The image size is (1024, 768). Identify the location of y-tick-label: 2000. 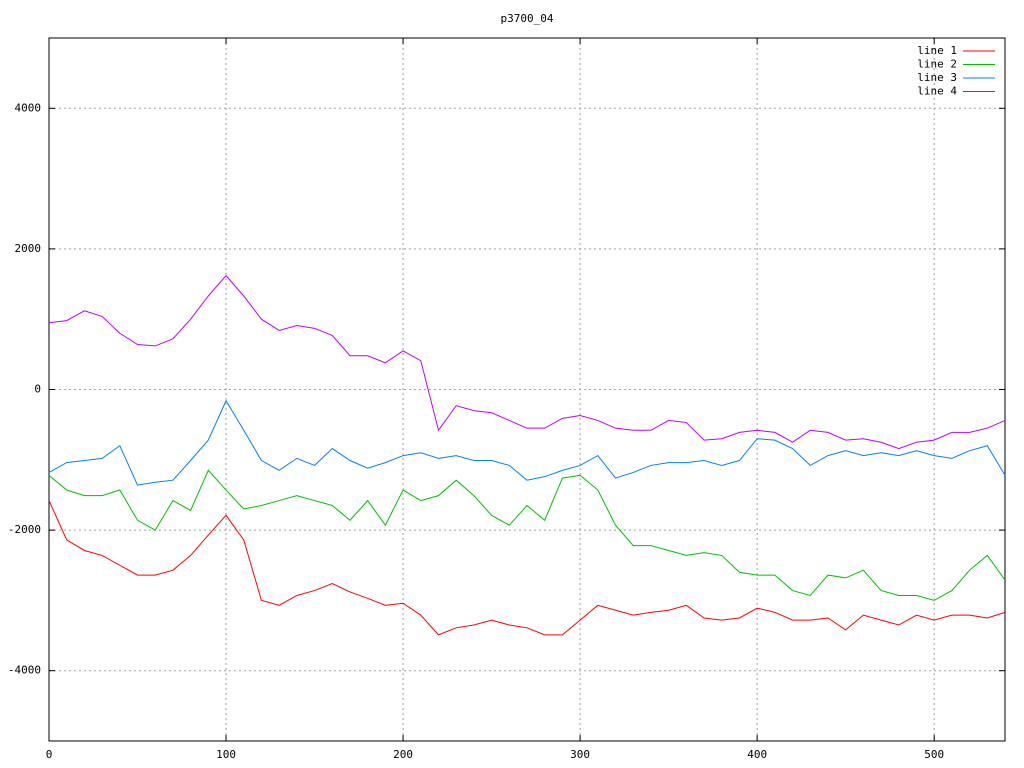
(28, 248).